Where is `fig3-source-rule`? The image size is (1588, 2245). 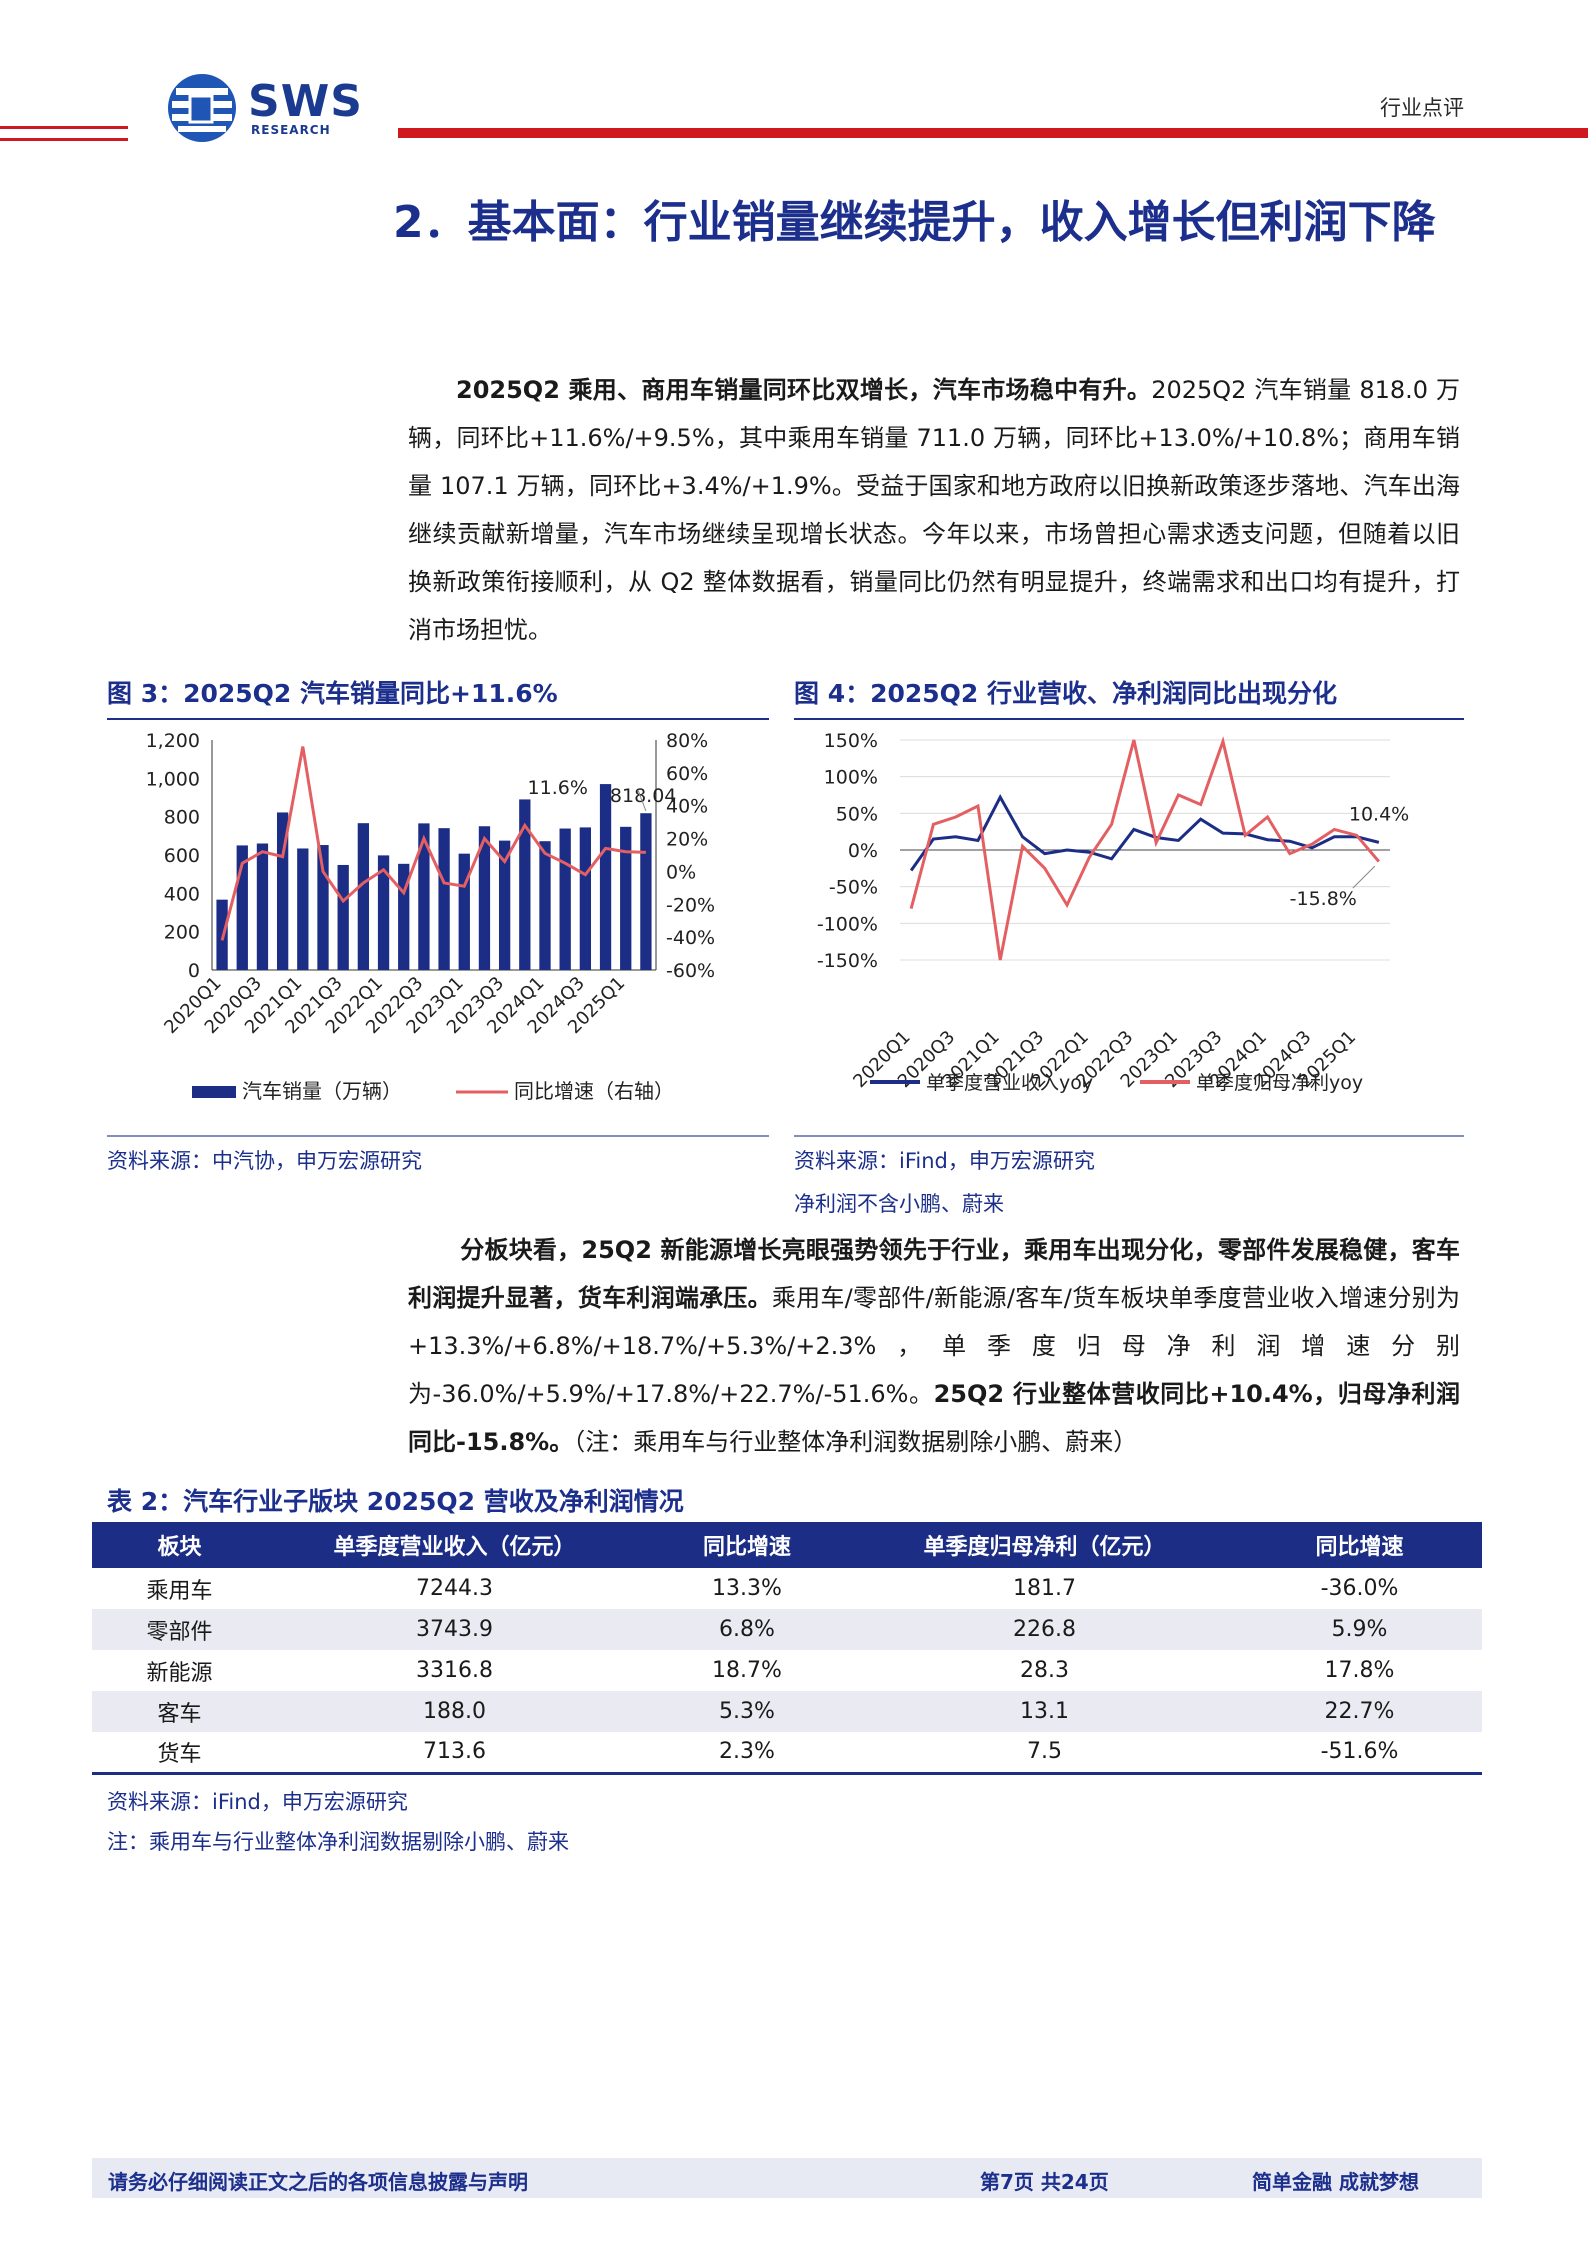 fig3-source-rule is located at coordinates (438, 1136).